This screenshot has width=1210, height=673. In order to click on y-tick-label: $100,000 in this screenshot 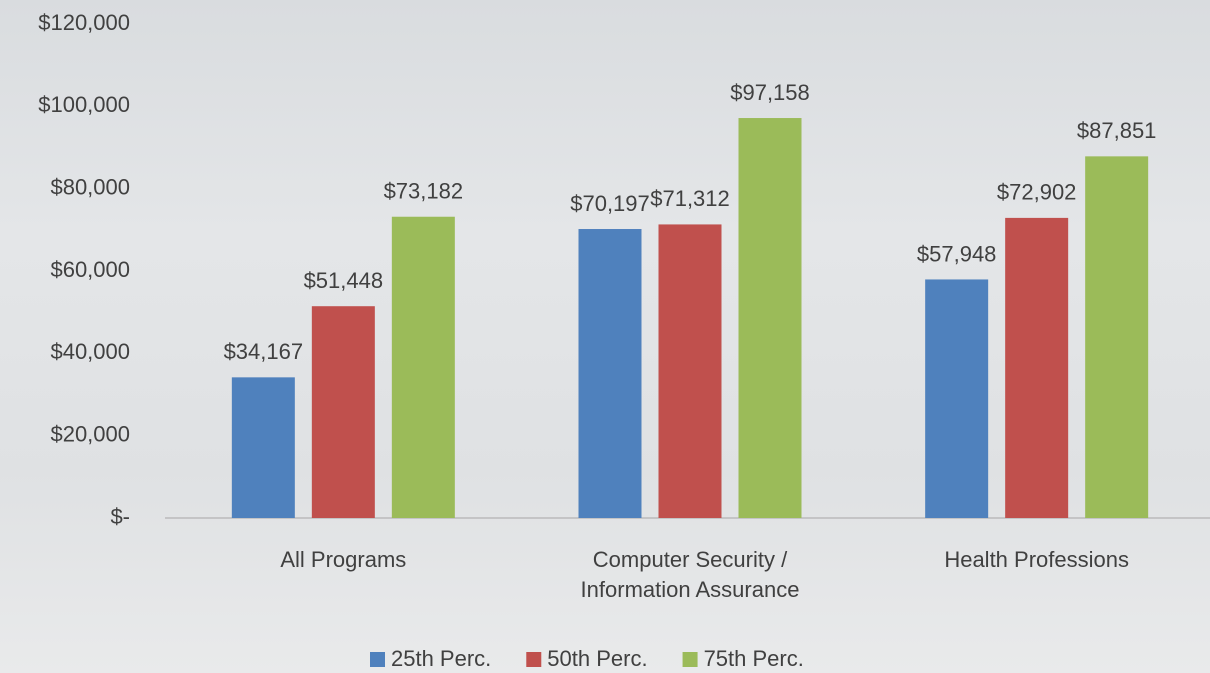, I will do `click(84, 104)`.